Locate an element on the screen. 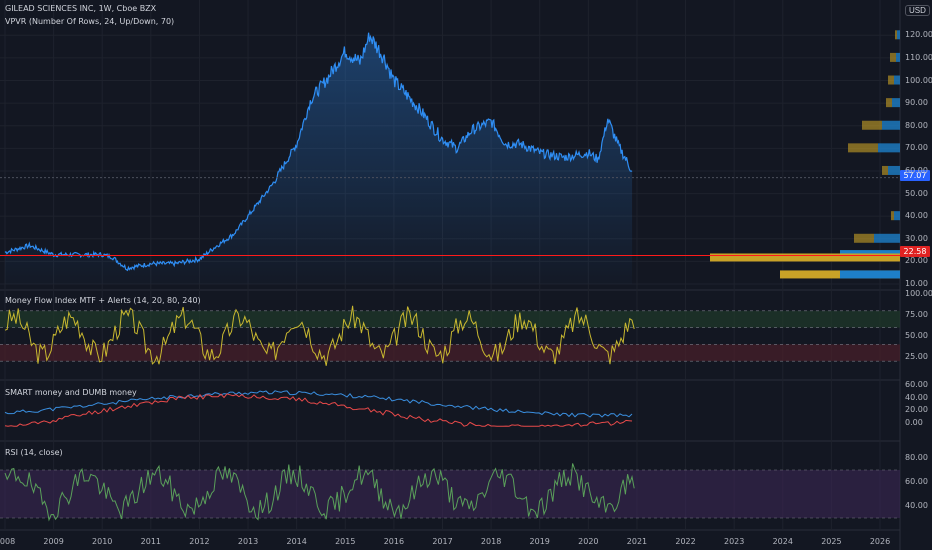 This screenshot has width=932, height=550. smart-dumb-label: SMART money and DUMB money is located at coordinates (71, 392).